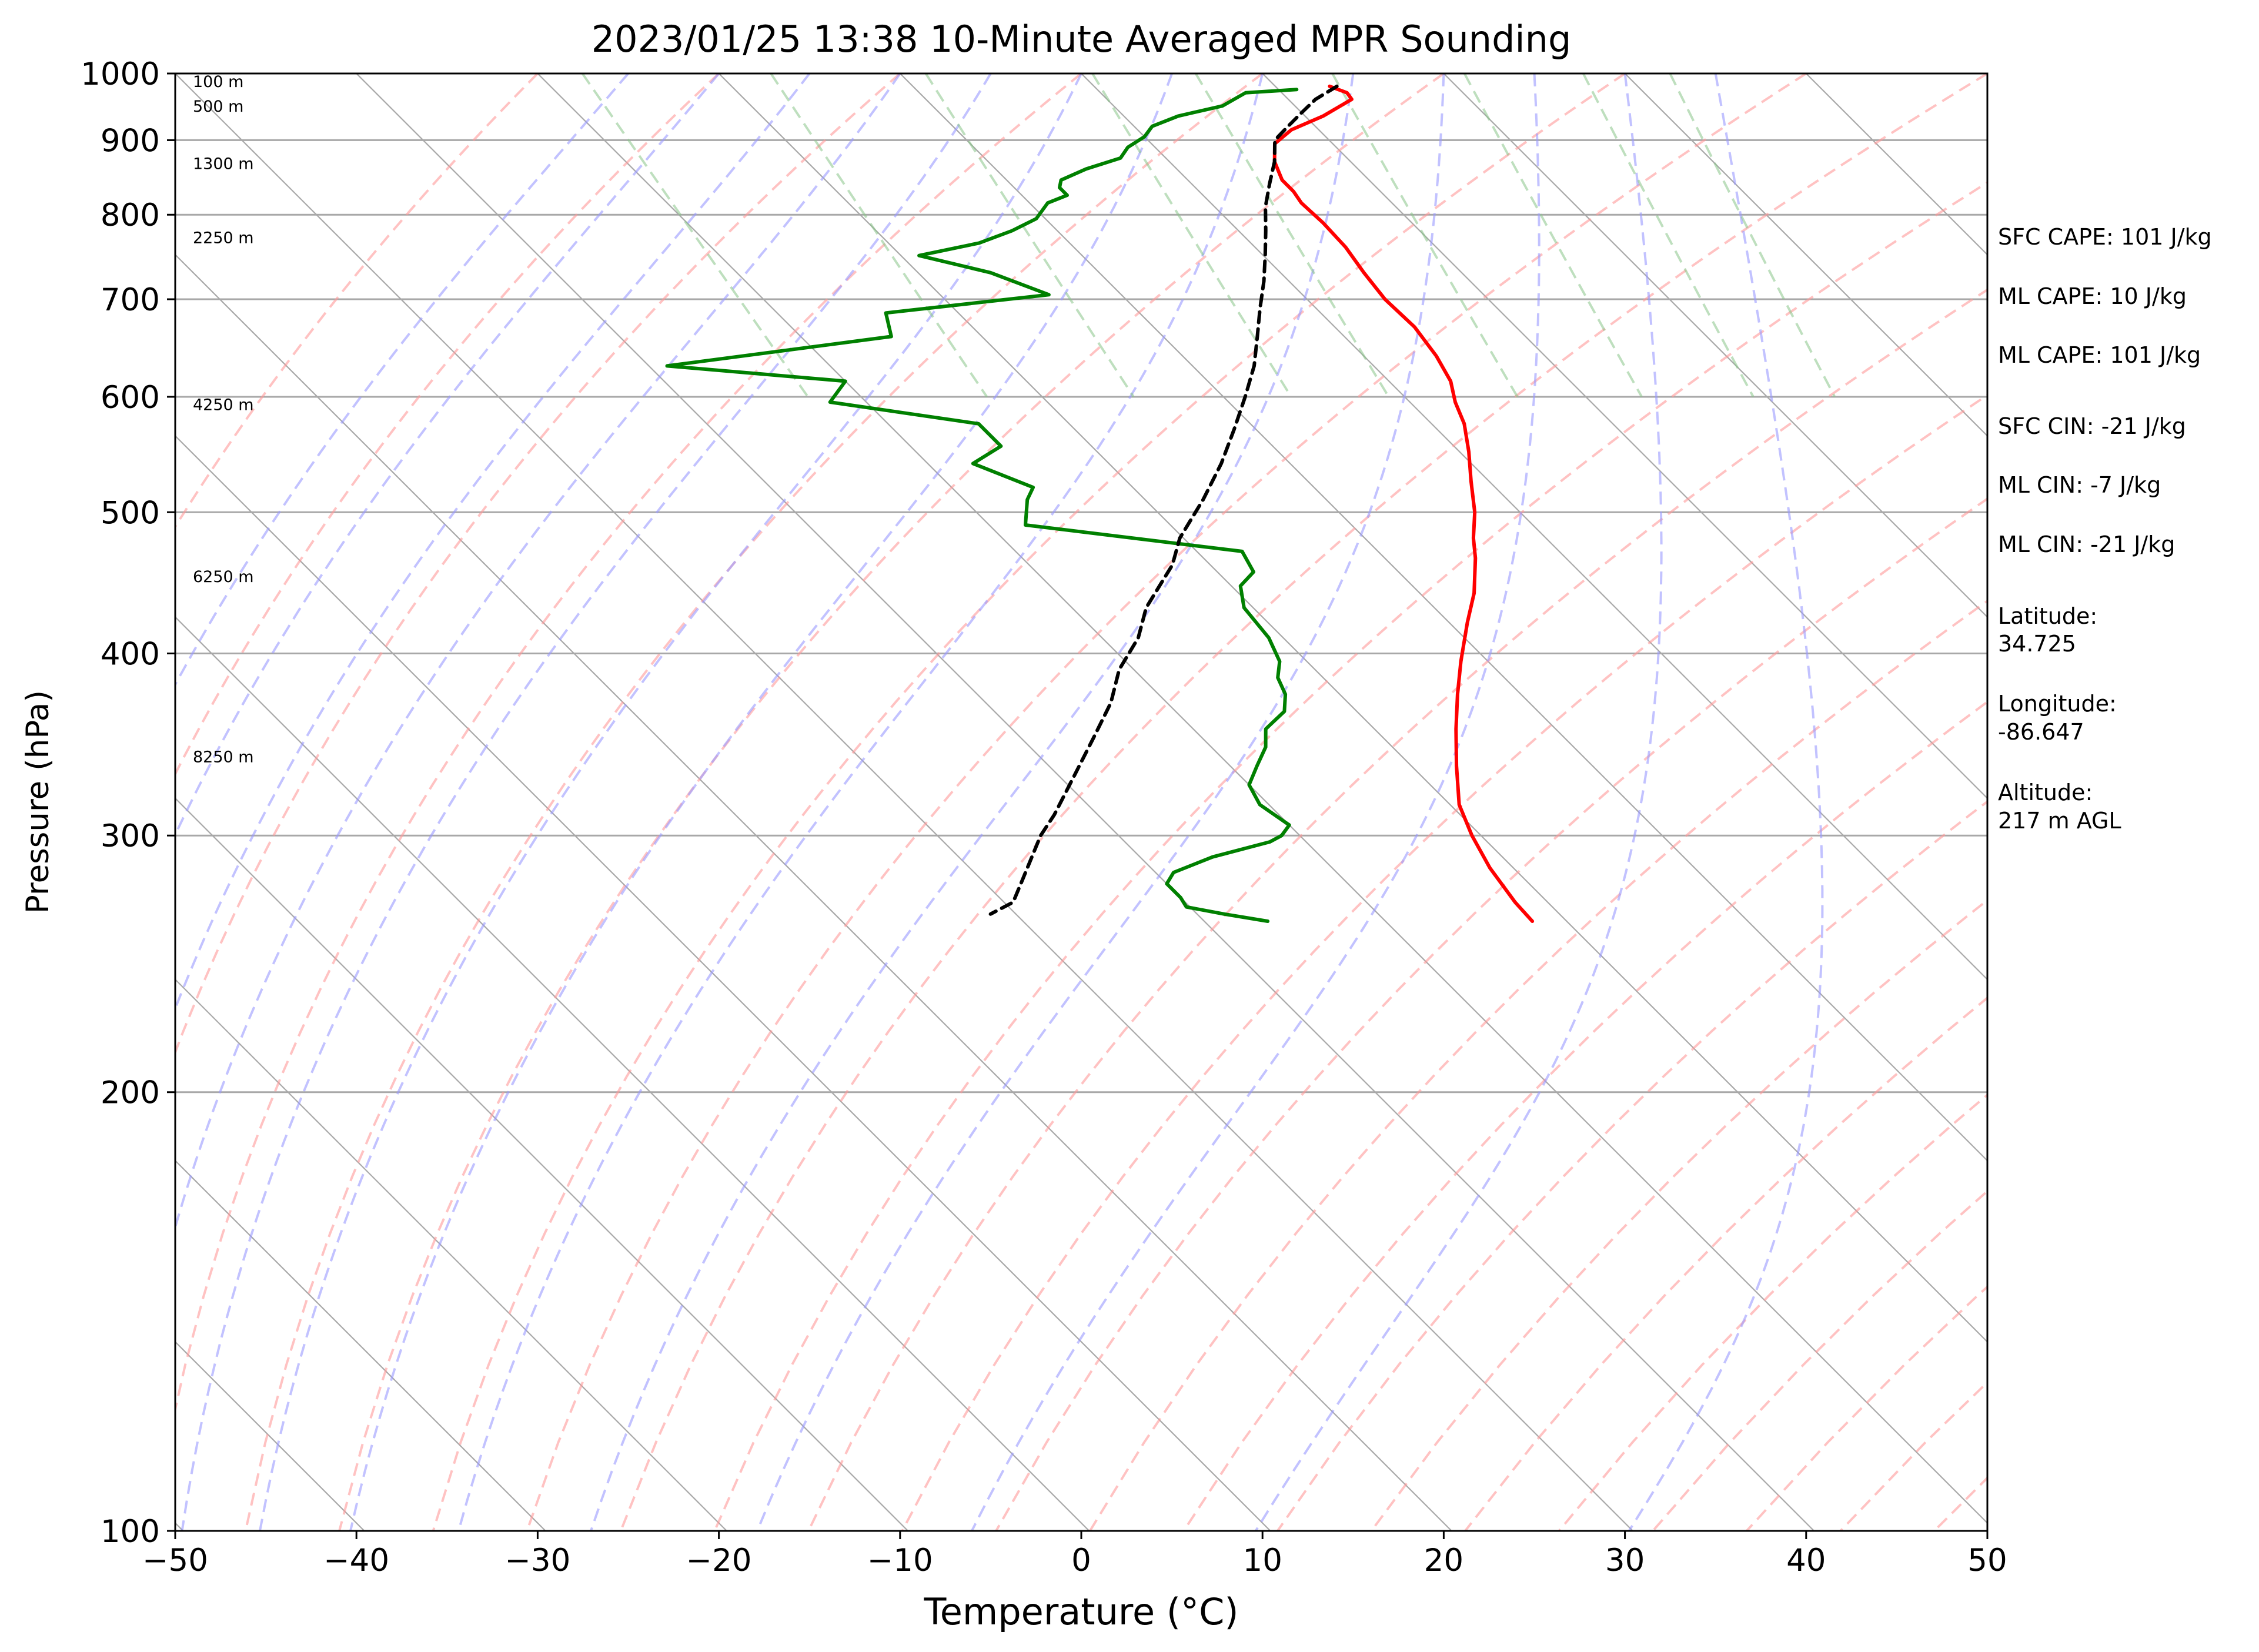 The height and width of the screenshot is (1652, 2259). I want to click on height-label: 500 m, so click(218, 107).